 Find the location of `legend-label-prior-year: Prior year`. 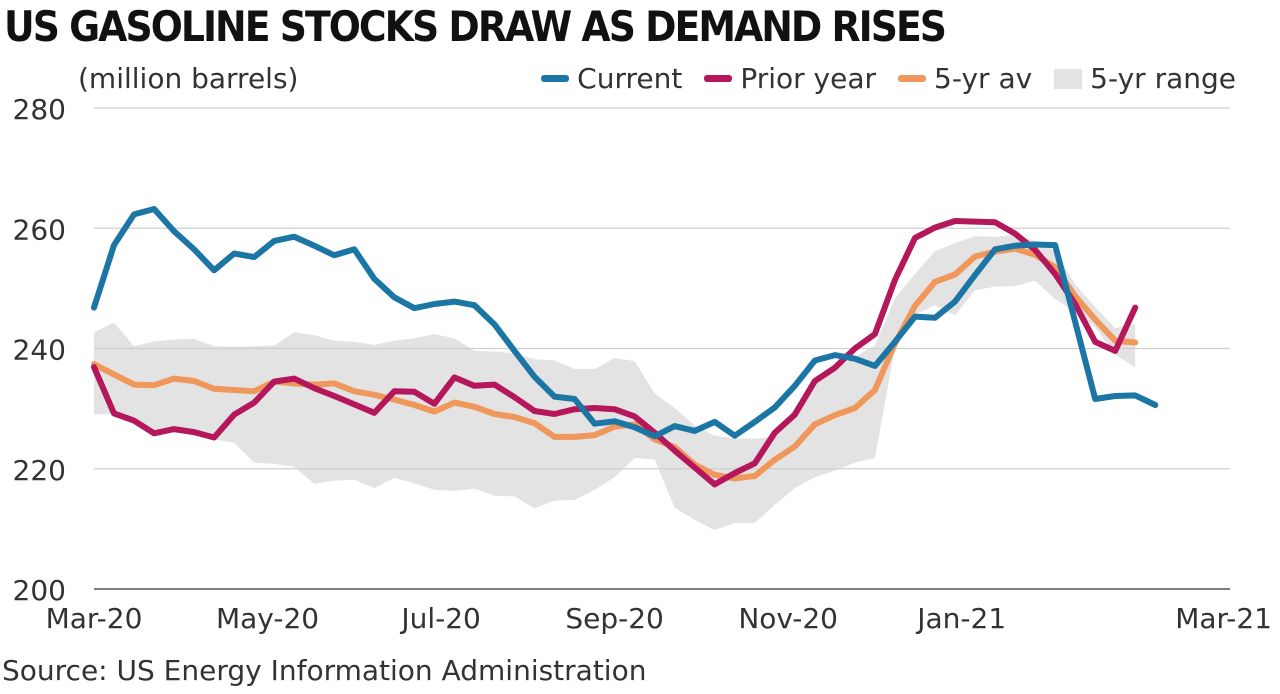

legend-label-prior-year: Prior year is located at coordinates (808, 78).